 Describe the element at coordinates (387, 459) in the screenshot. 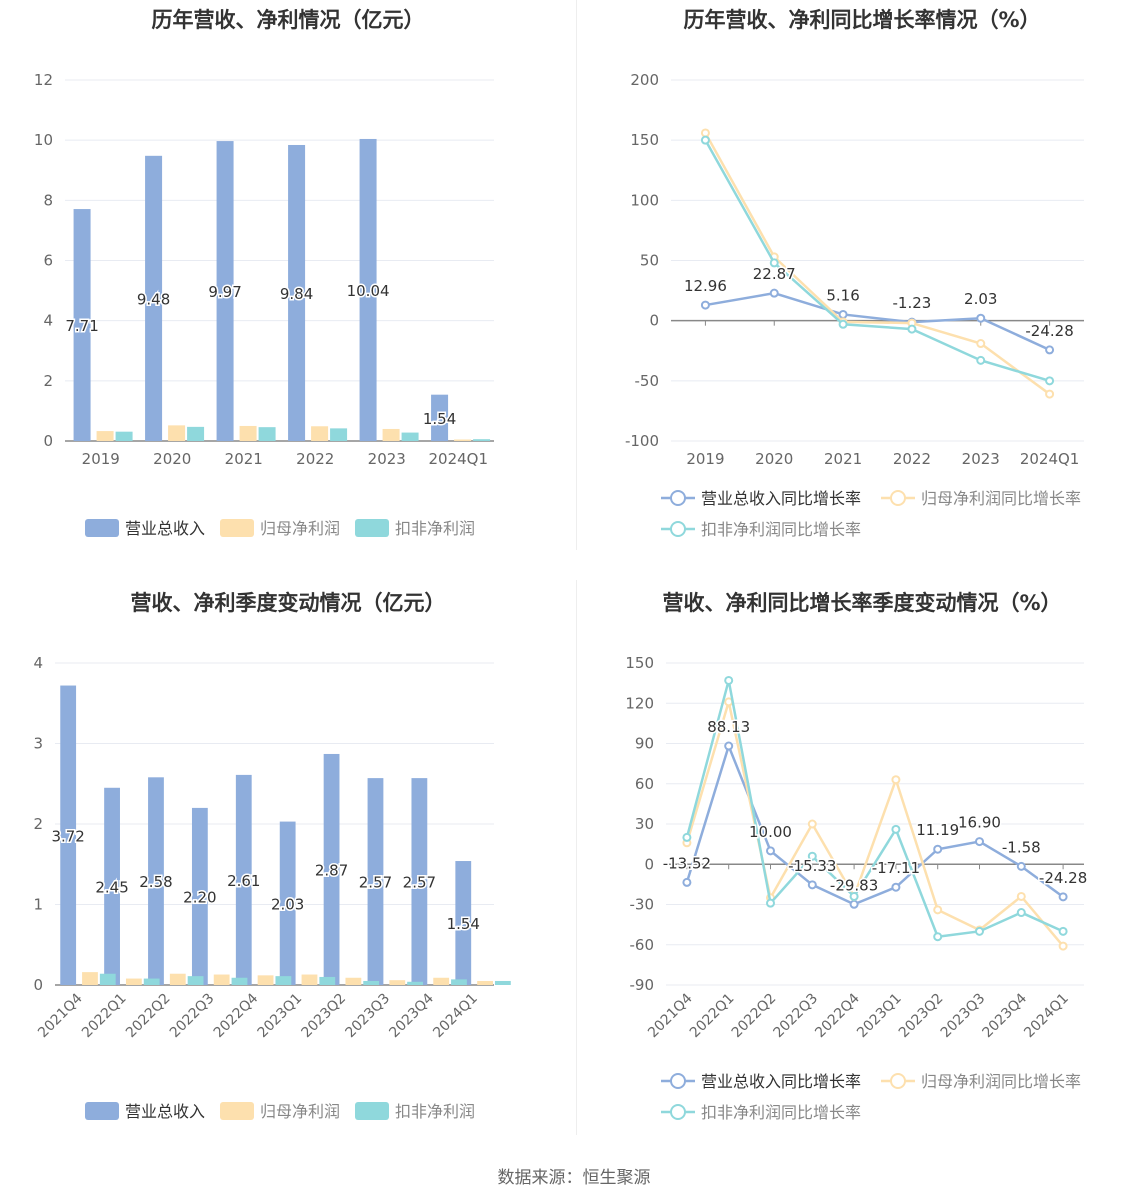

I see `x-tick-label: 2023` at that location.